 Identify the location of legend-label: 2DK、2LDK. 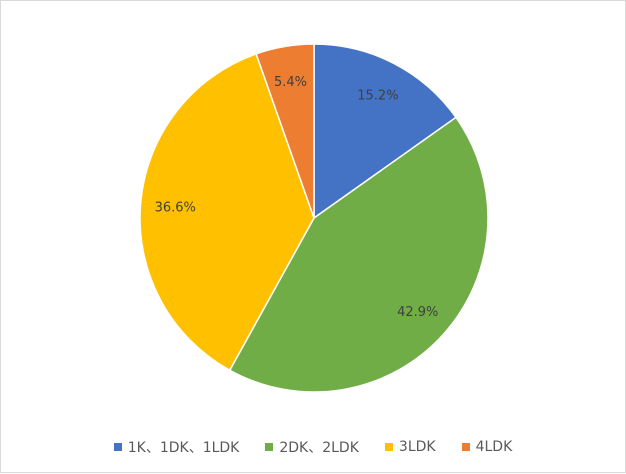
(319, 448).